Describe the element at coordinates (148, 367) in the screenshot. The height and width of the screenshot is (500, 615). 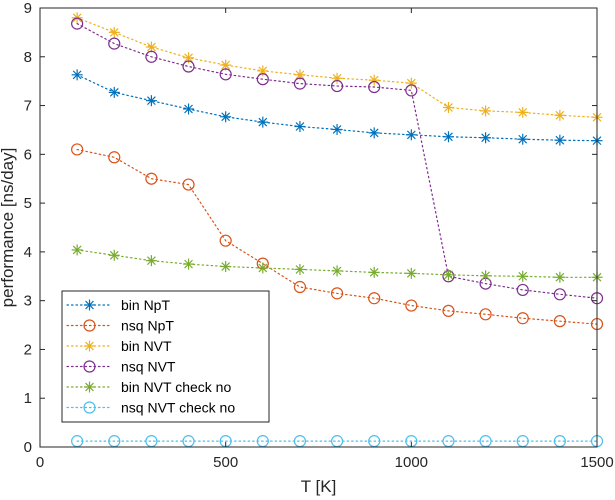
I see `legend-label: nsq NVT` at that location.